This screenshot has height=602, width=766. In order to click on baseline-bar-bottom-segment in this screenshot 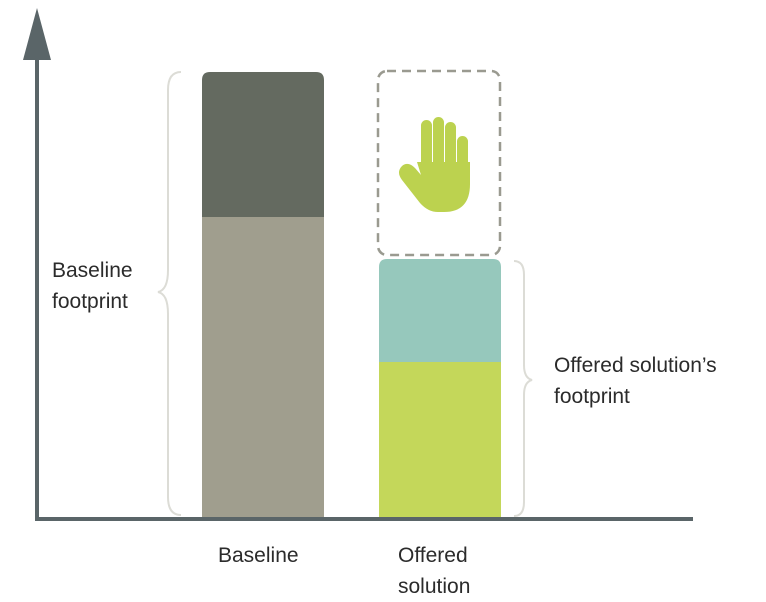, I will do `click(263, 366)`.